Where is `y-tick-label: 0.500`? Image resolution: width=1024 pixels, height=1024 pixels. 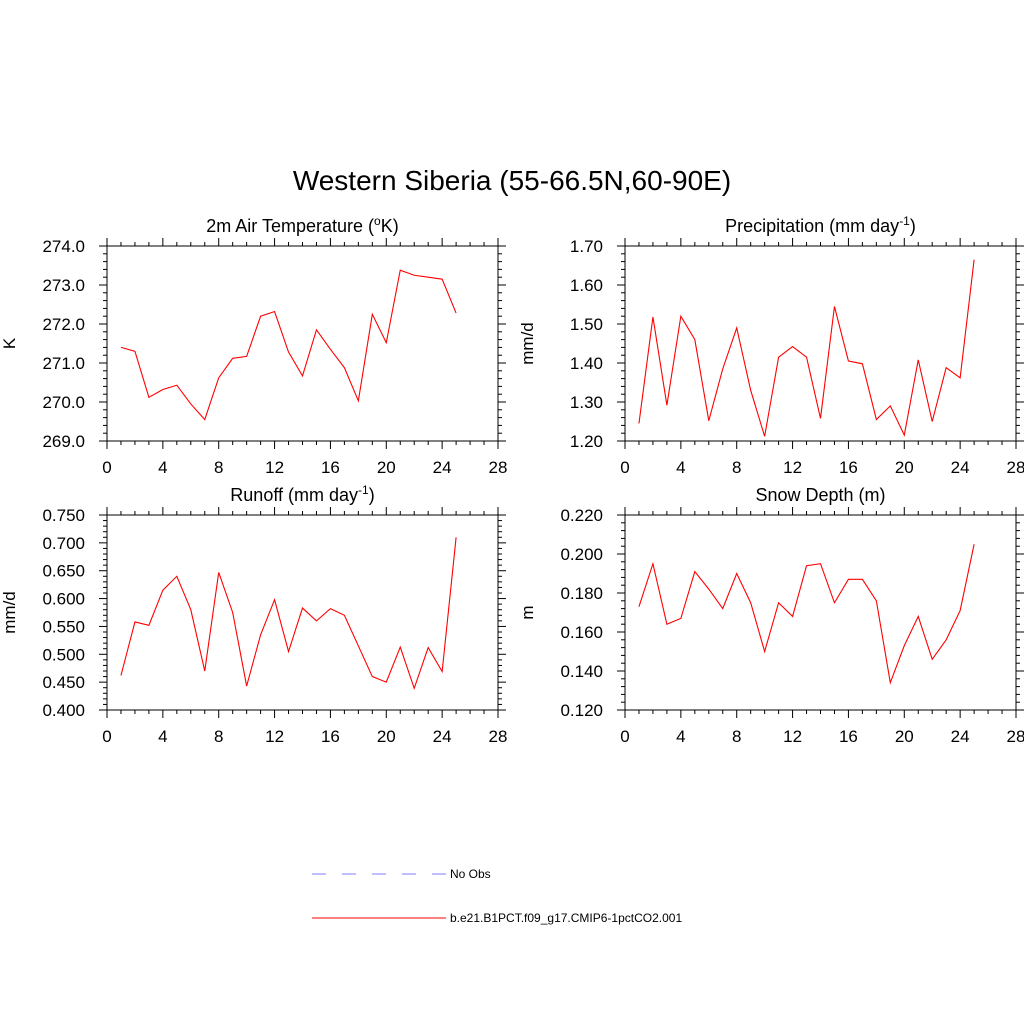 y-tick-label: 0.500 is located at coordinates (63, 654).